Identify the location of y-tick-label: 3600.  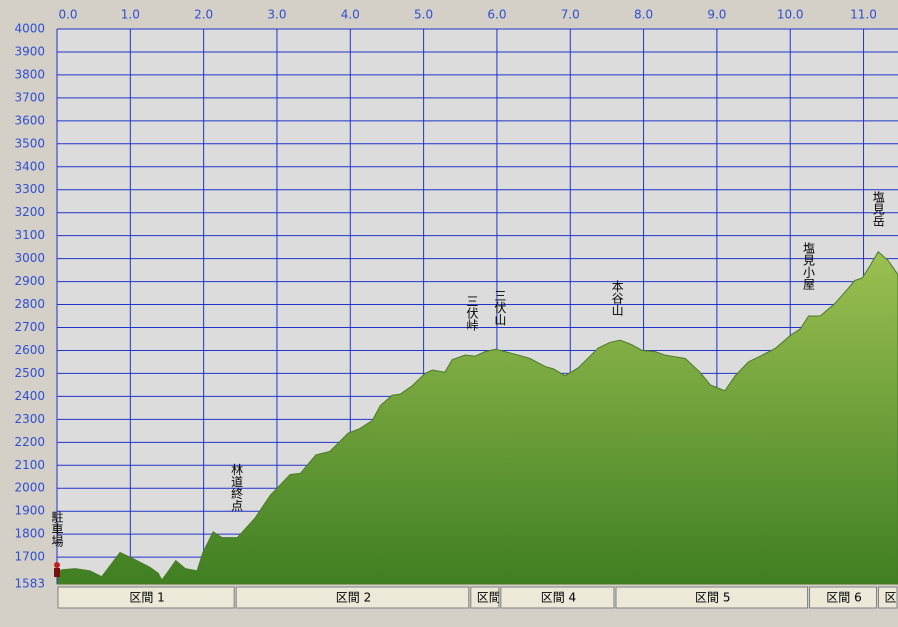
(29, 120).